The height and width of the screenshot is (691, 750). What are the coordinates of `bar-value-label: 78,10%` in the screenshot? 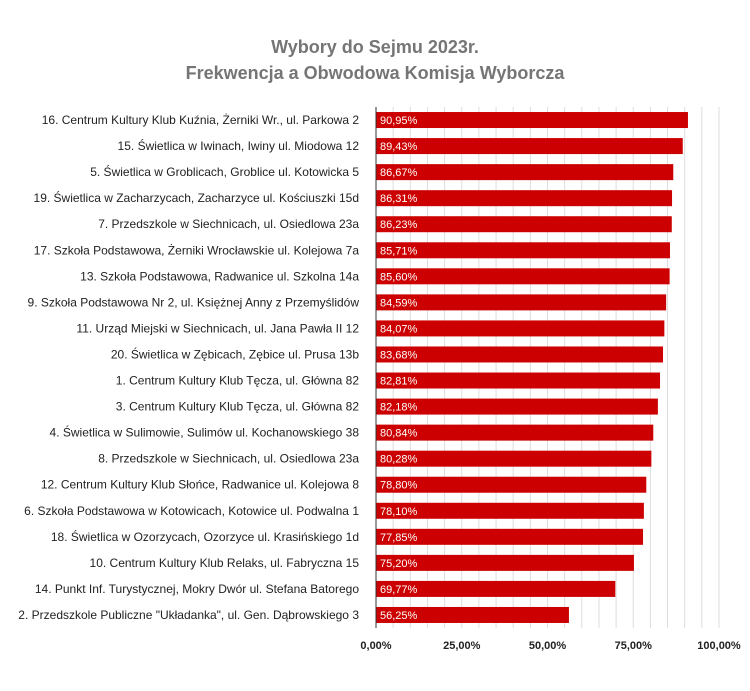 It's located at (399, 512).